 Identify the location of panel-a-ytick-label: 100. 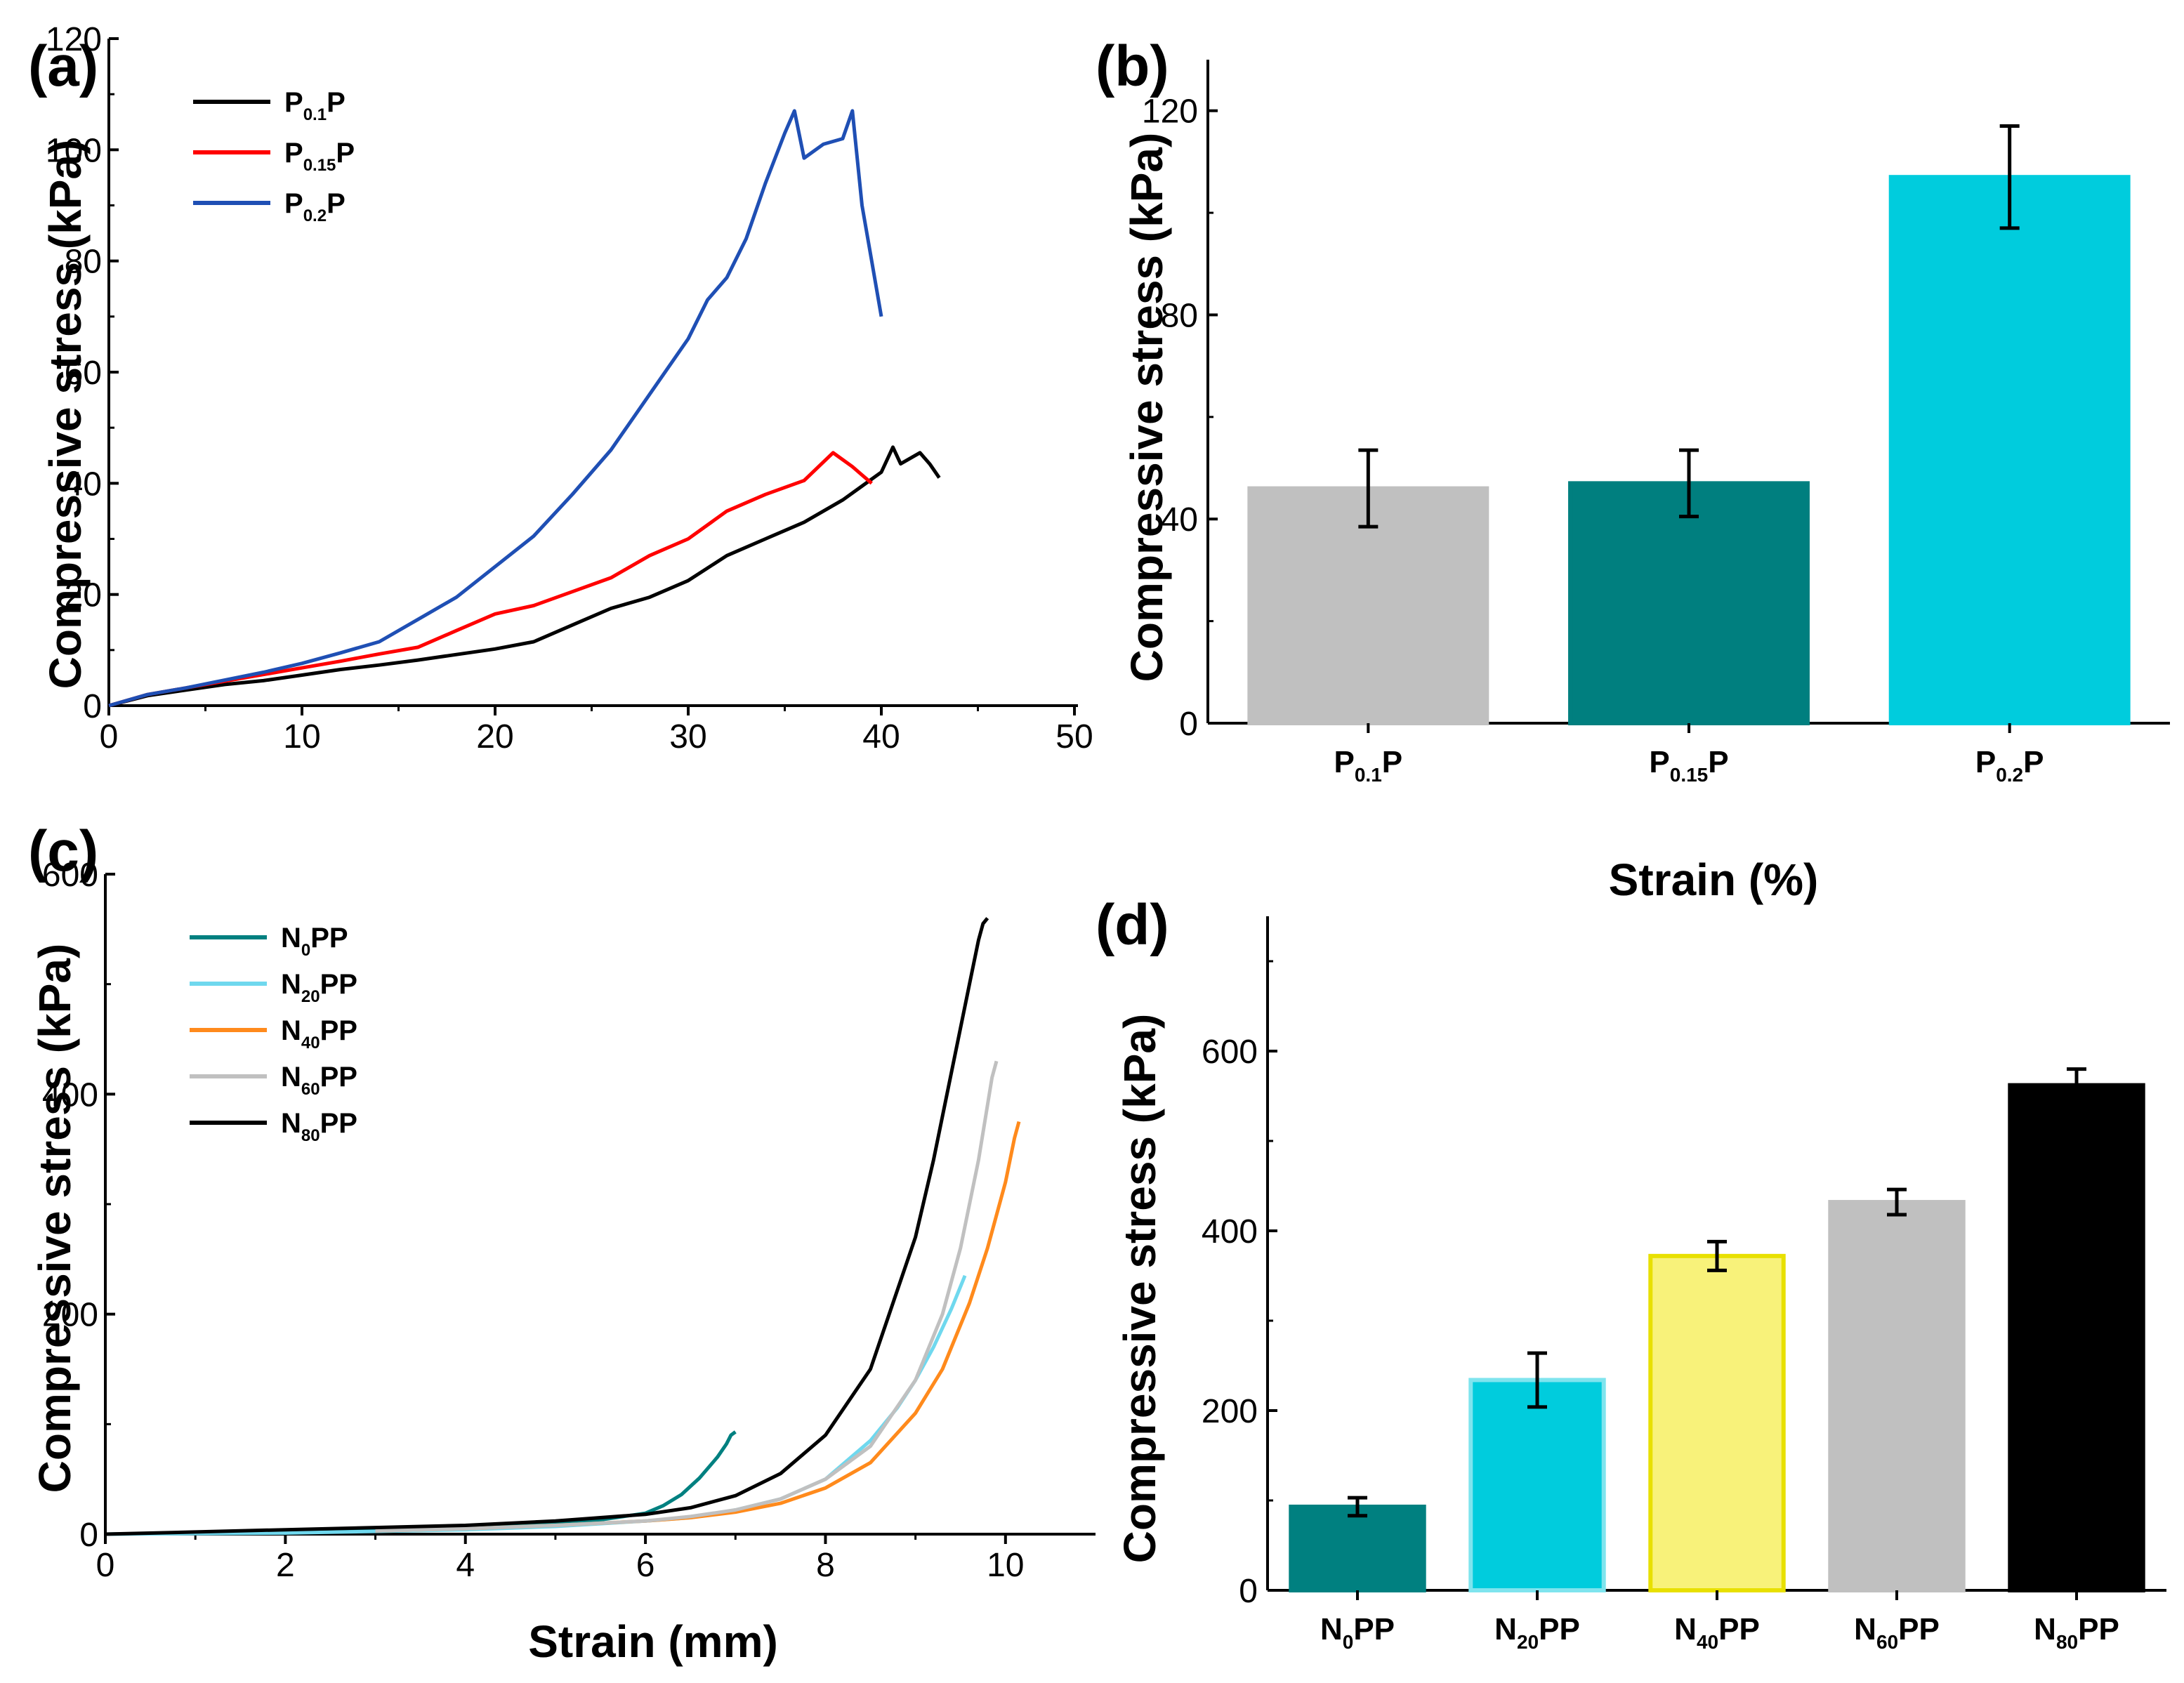
(74, 151).